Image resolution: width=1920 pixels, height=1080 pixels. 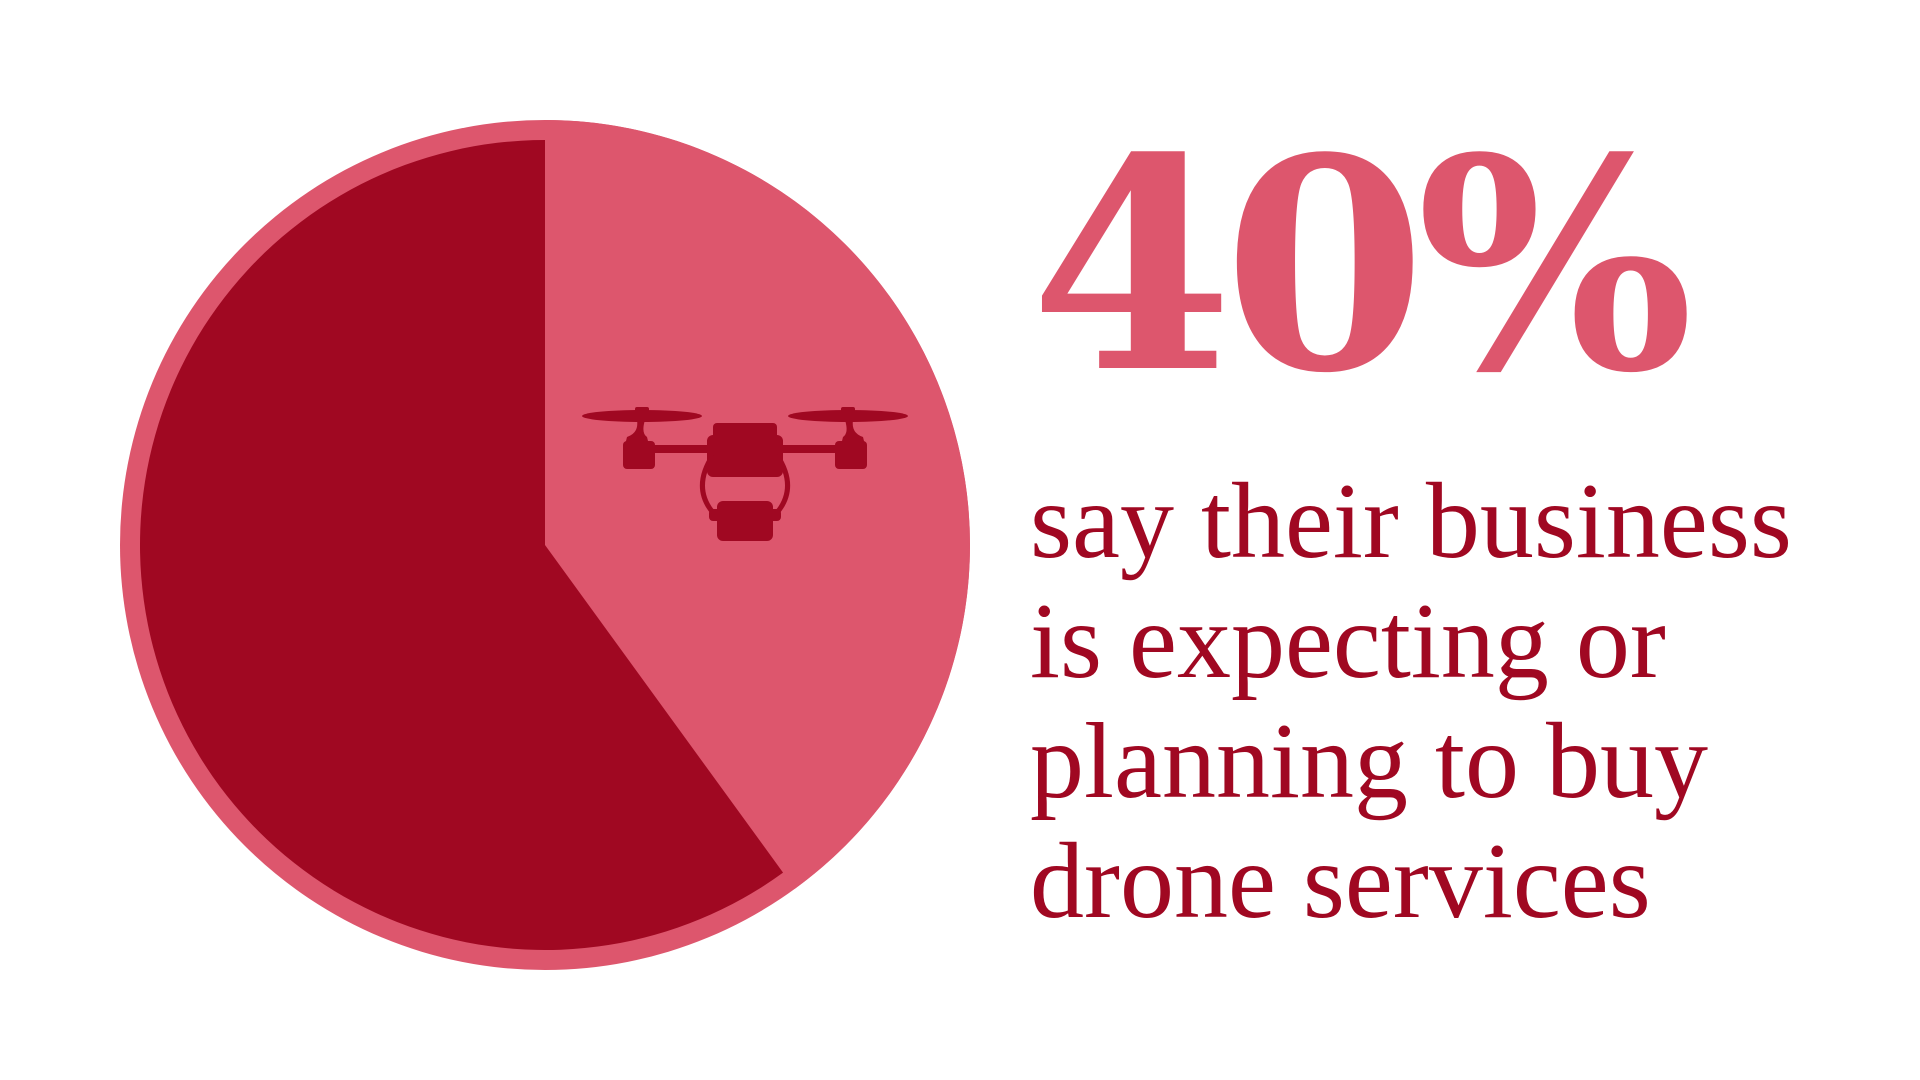 I want to click on drone-icon, so click(x=745, y=474).